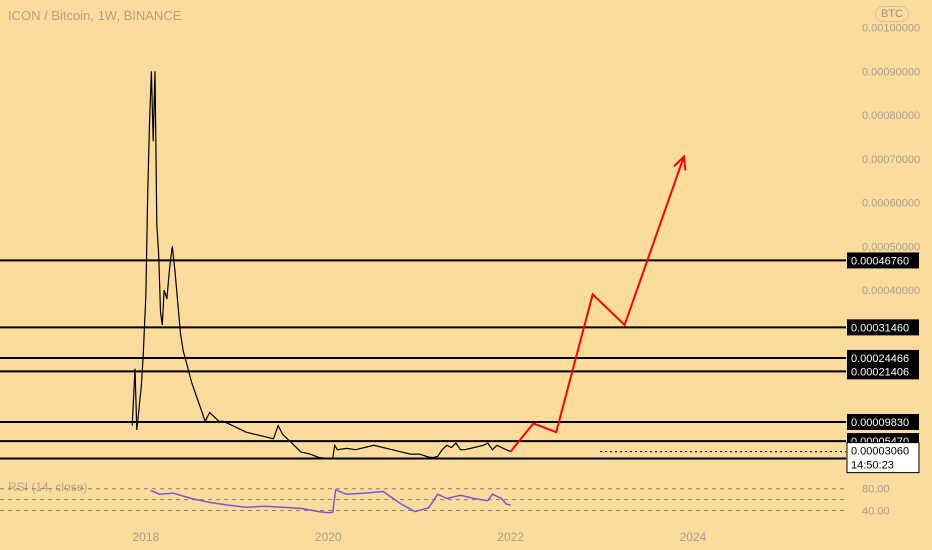 The width and height of the screenshot is (932, 550). What do you see at coordinates (891, 160) in the screenshot?
I see `price-tick-label: 0.00070000` at bounding box center [891, 160].